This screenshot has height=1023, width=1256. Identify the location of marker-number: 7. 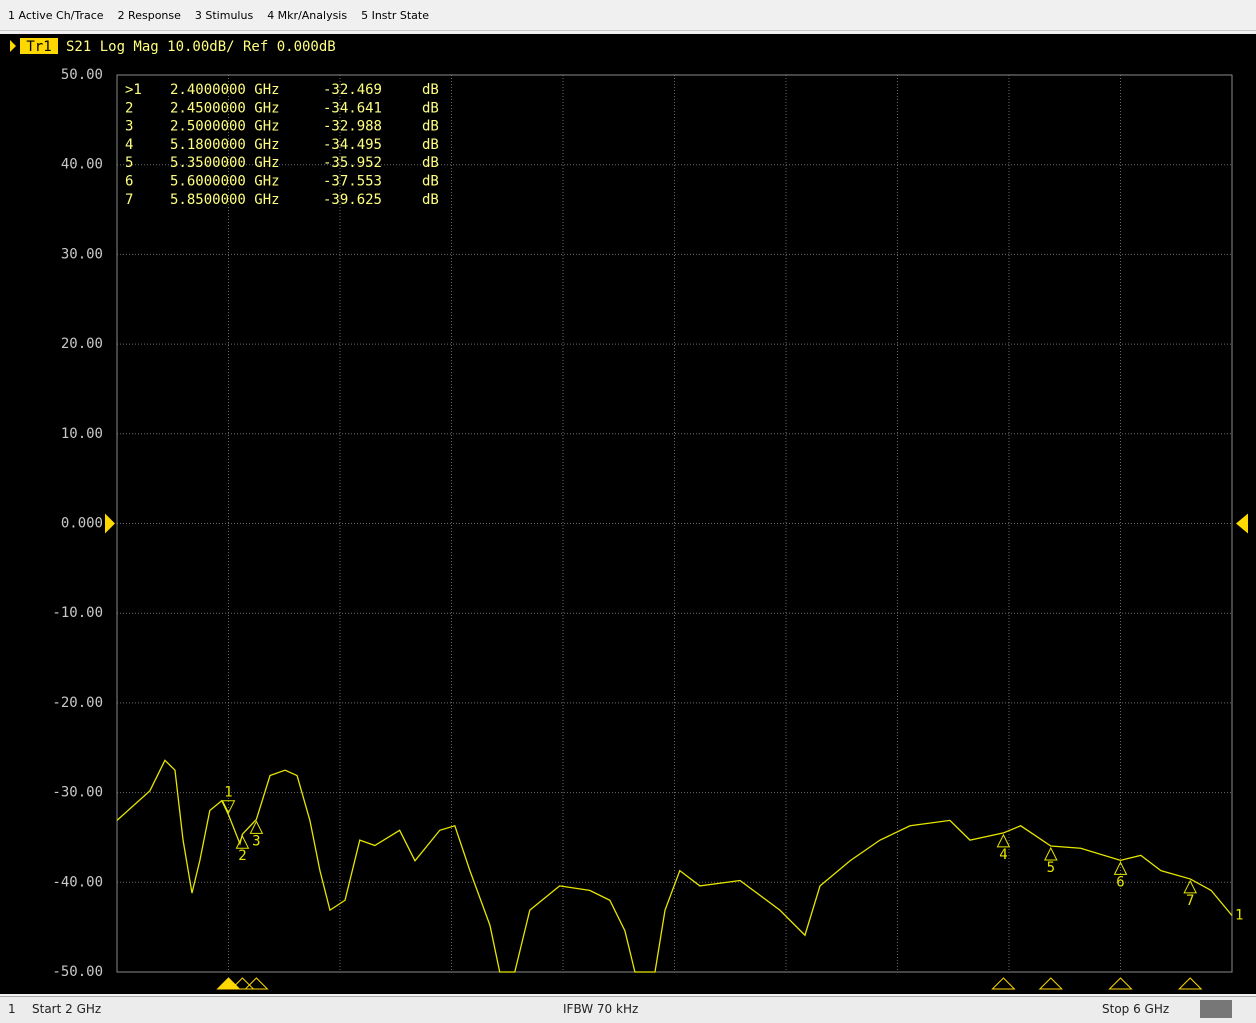
(1190, 901).